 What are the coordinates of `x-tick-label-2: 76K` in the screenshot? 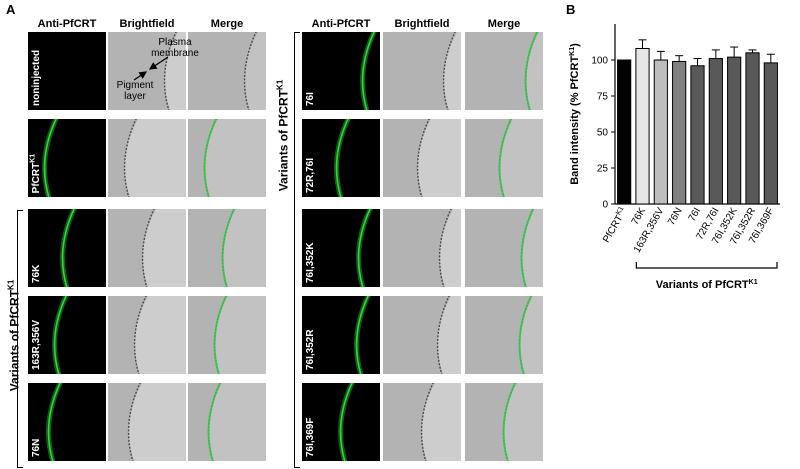 It's located at (639, 216).